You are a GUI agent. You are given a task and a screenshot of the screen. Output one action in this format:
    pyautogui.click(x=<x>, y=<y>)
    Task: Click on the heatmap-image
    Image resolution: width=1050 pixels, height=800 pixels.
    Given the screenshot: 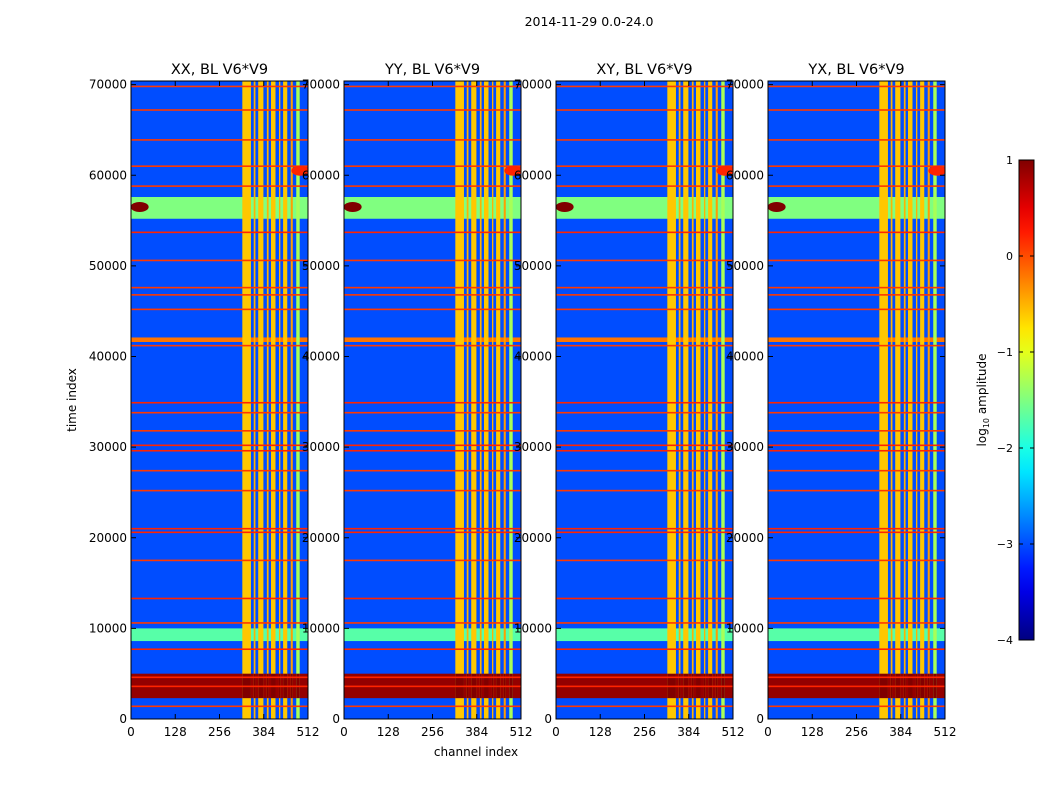 What is the action you would take?
    pyautogui.click(x=219, y=400)
    